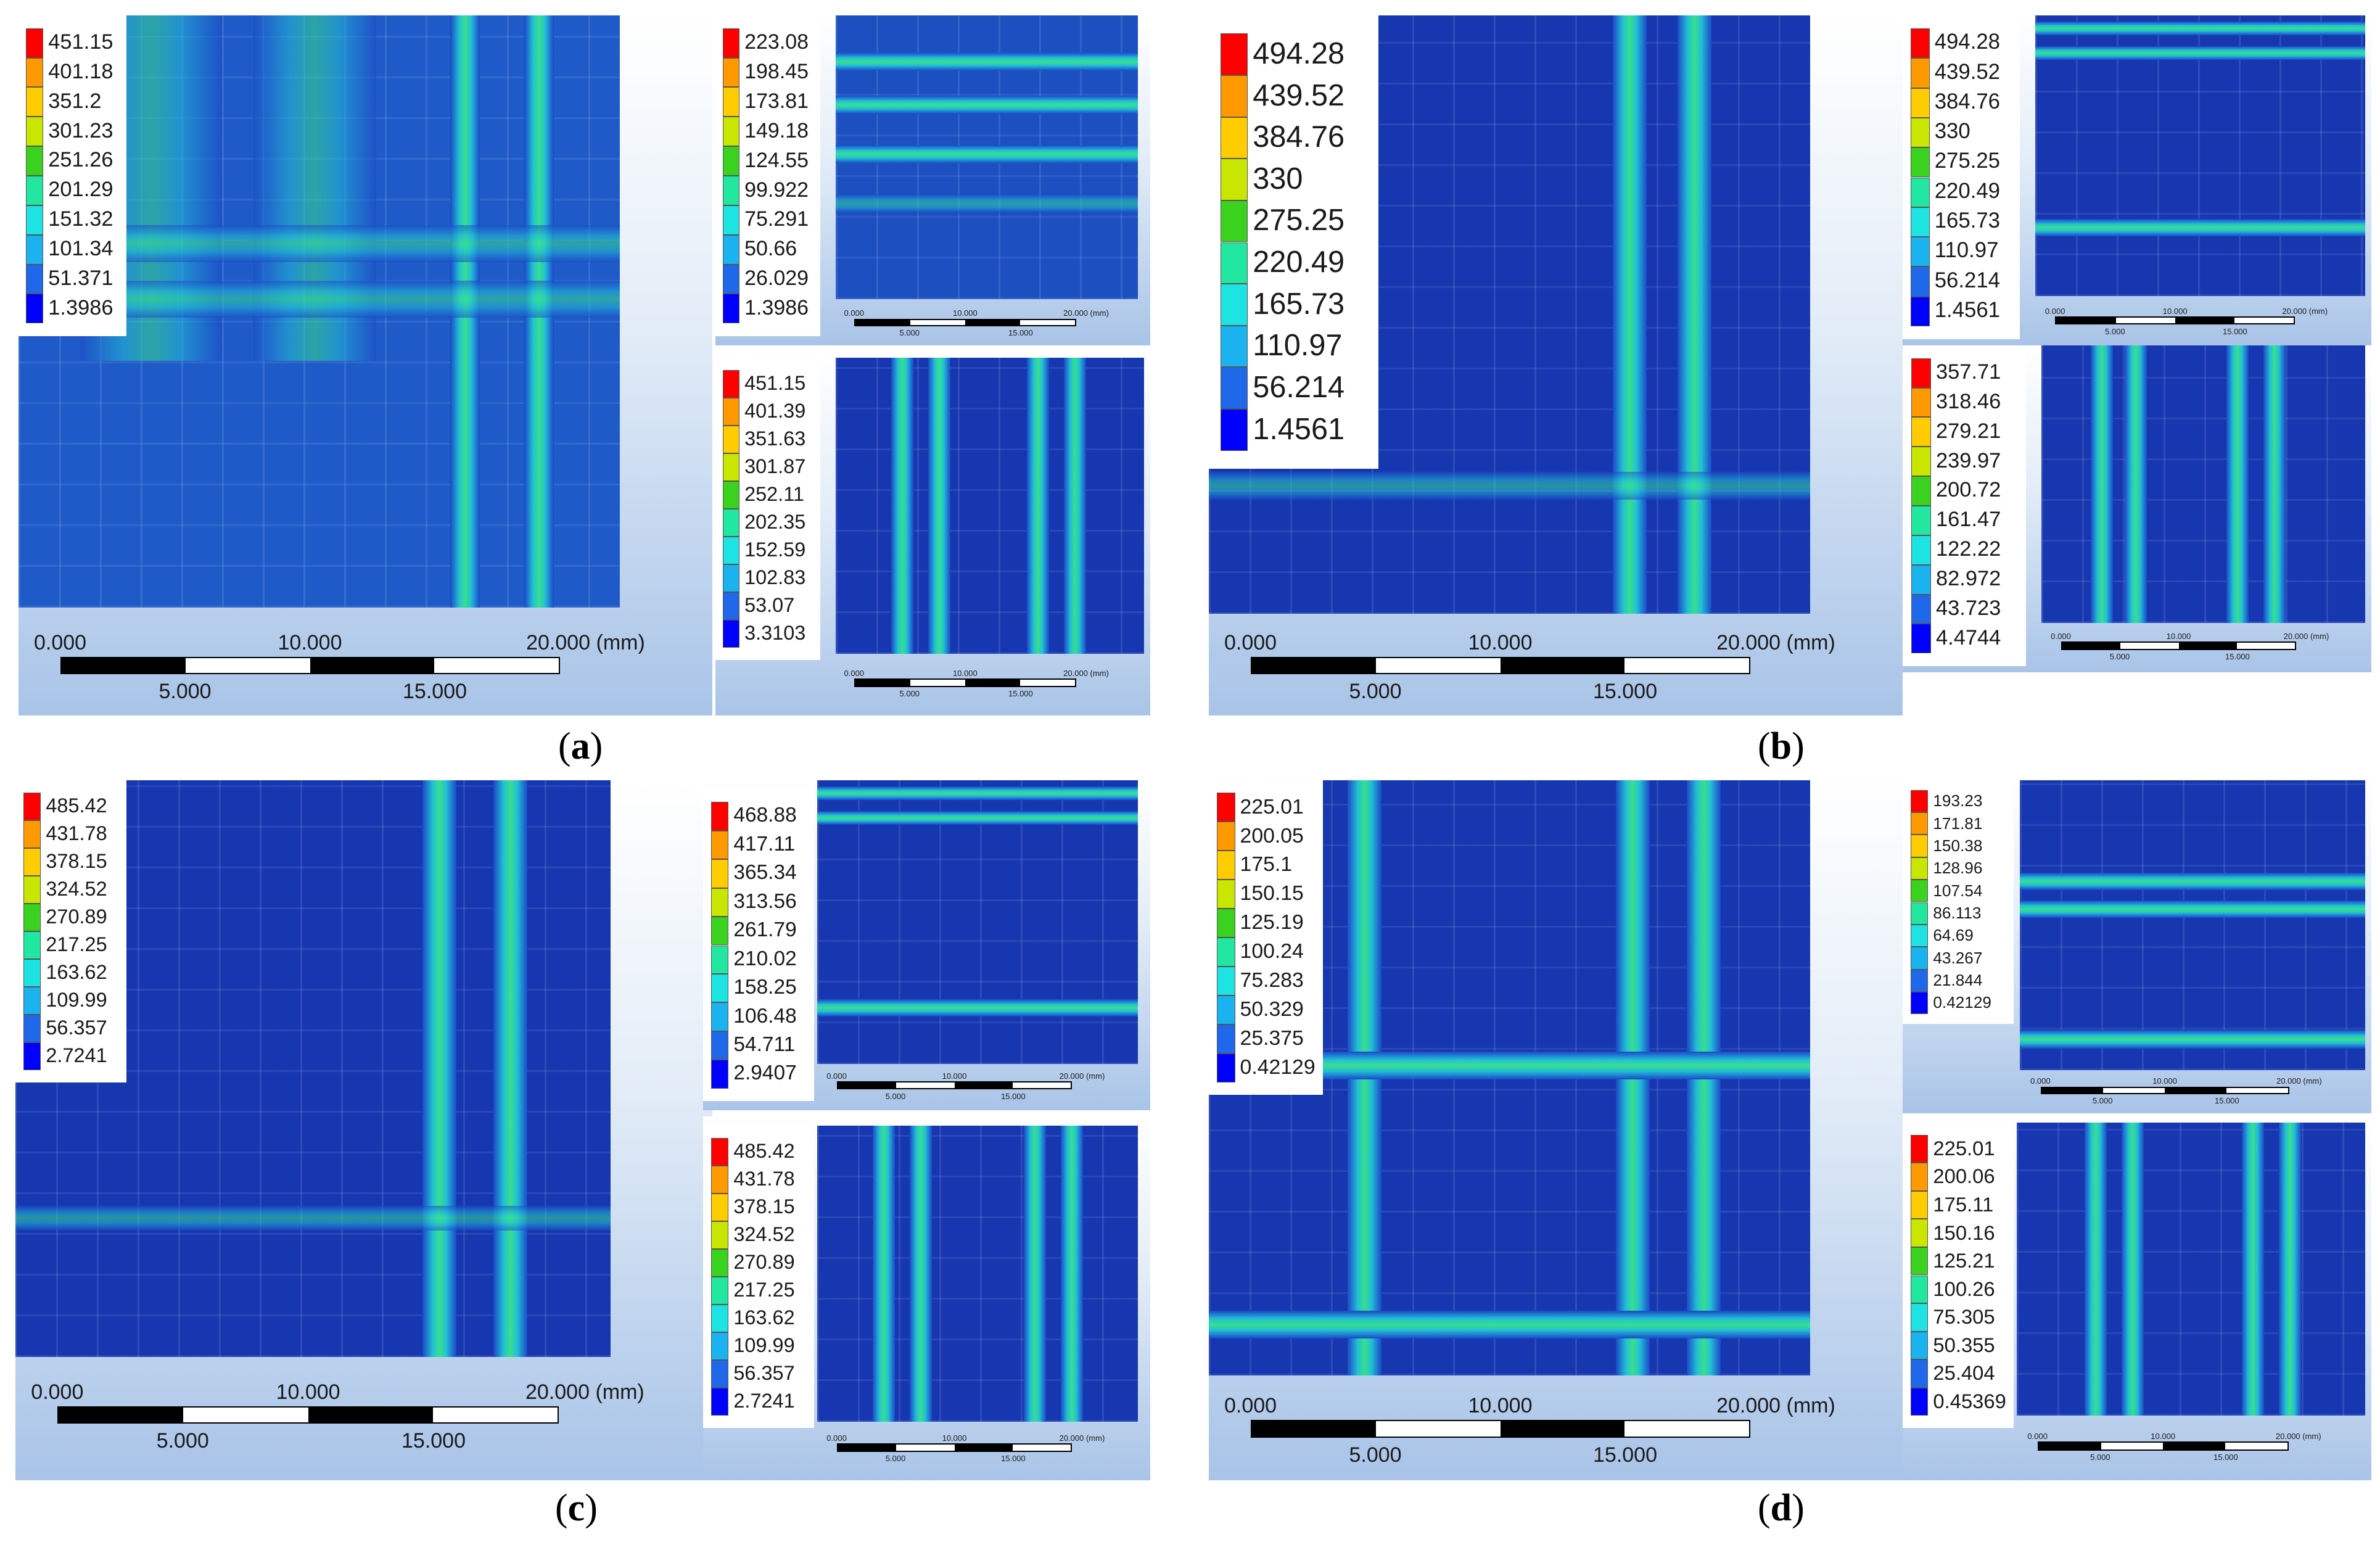 The width and height of the screenshot is (2380, 1542). I want to click on scale-b-main: 0.000 10.000 20.000 (mm) 5.000 15.000, so click(1556, 669).